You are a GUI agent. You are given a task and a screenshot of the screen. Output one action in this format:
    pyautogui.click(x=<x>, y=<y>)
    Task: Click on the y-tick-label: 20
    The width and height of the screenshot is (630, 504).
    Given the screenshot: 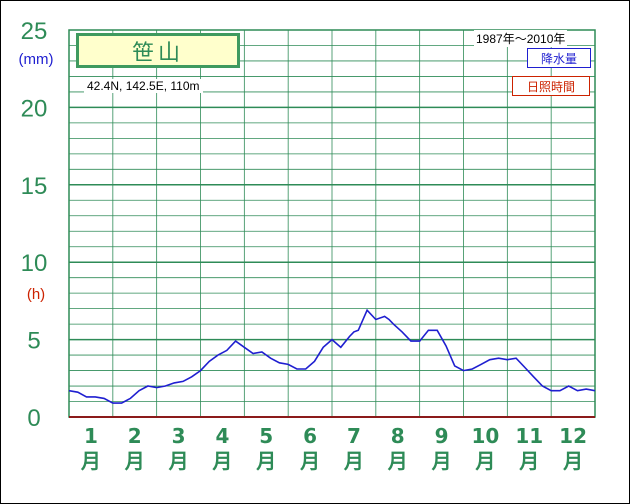 What is the action you would take?
    pyautogui.click(x=34, y=108)
    